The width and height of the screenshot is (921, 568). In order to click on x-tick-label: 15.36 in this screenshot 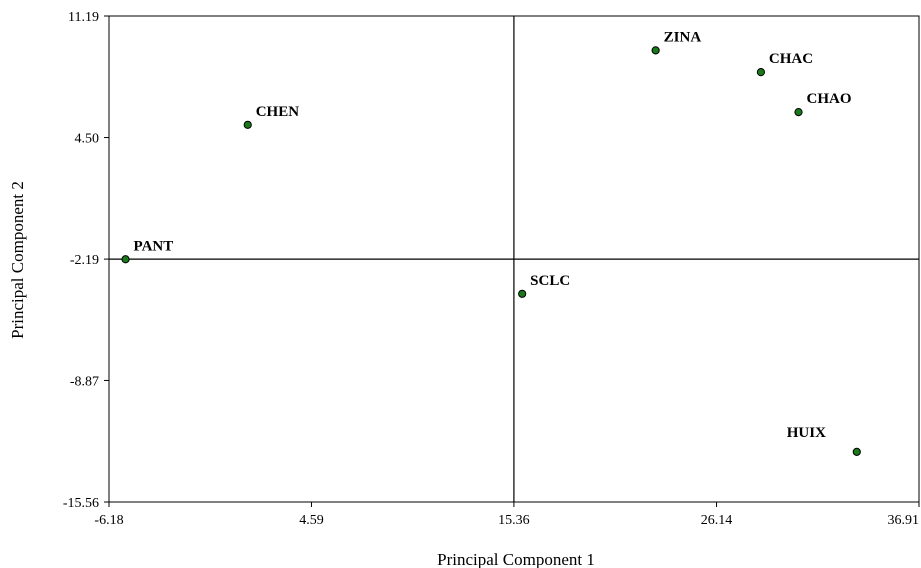, I will do `click(514, 520)`.